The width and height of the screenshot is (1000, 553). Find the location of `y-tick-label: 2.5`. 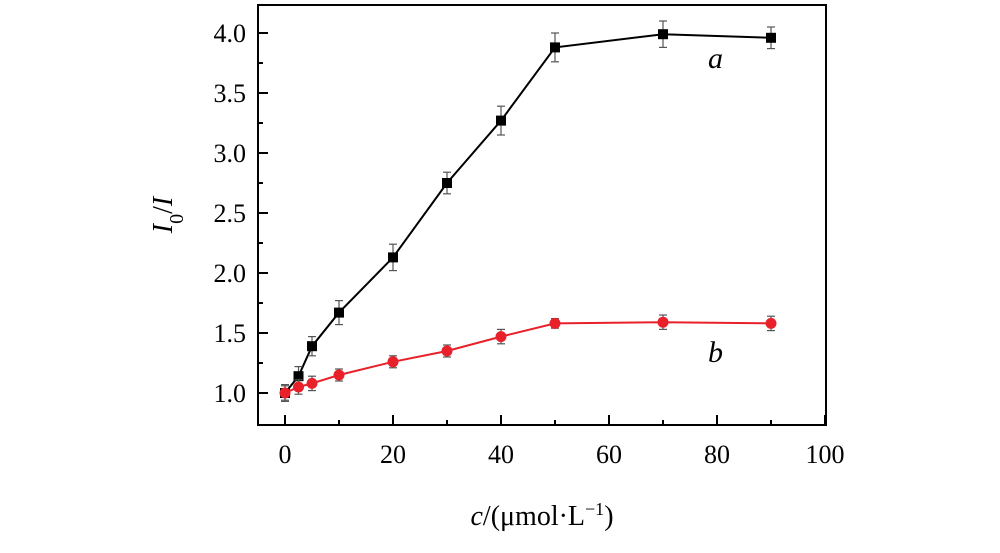

y-tick-label: 2.5 is located at coordinates (230, 213).